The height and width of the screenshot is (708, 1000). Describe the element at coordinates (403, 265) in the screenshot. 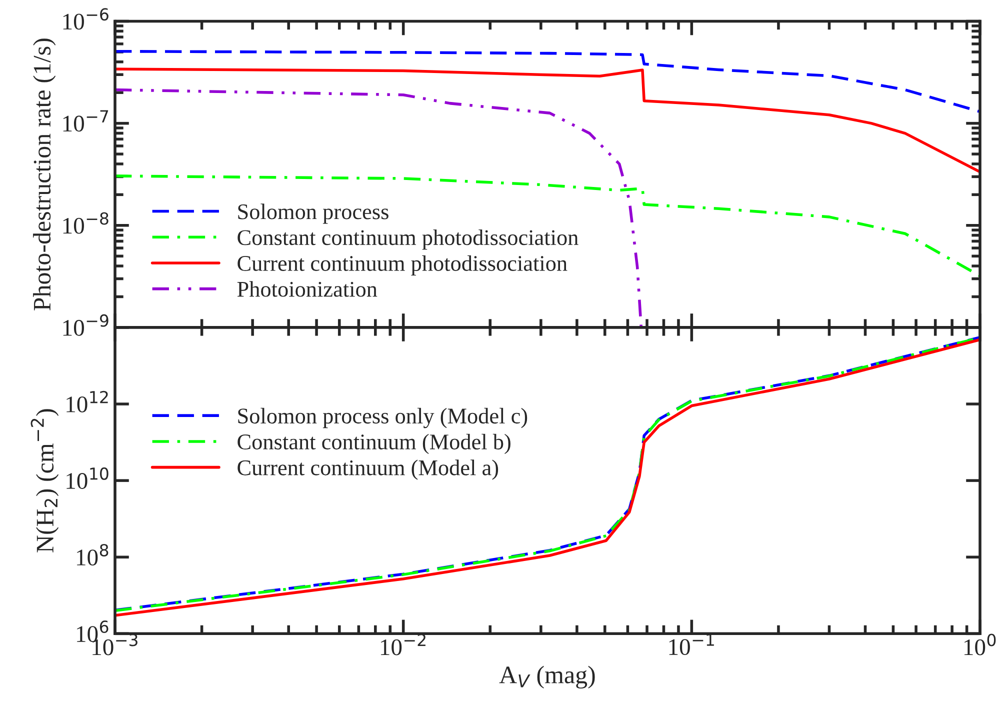

I see `legend-label: Current continuum photodissociation` at that location.